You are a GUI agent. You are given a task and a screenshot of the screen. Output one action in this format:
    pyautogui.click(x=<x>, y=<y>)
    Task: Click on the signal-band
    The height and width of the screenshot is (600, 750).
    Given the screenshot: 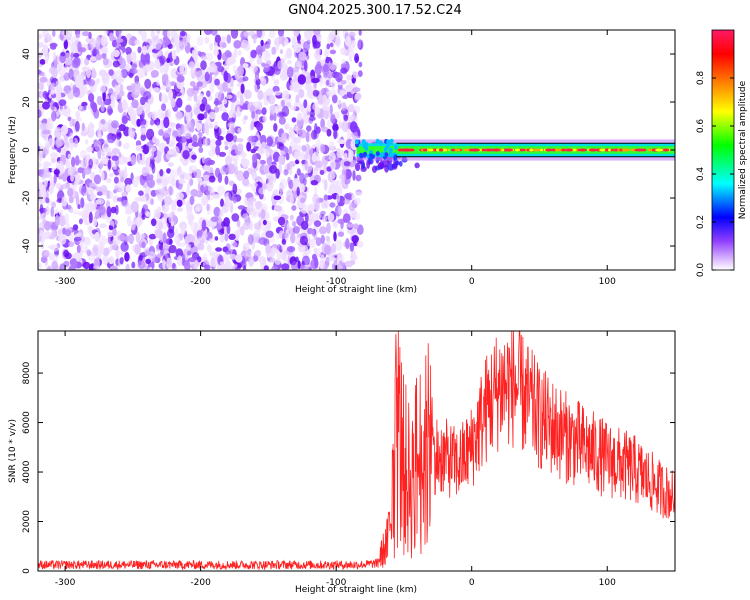 What is the action you would take?
    pyautogui.click(x=514, y=150)
    